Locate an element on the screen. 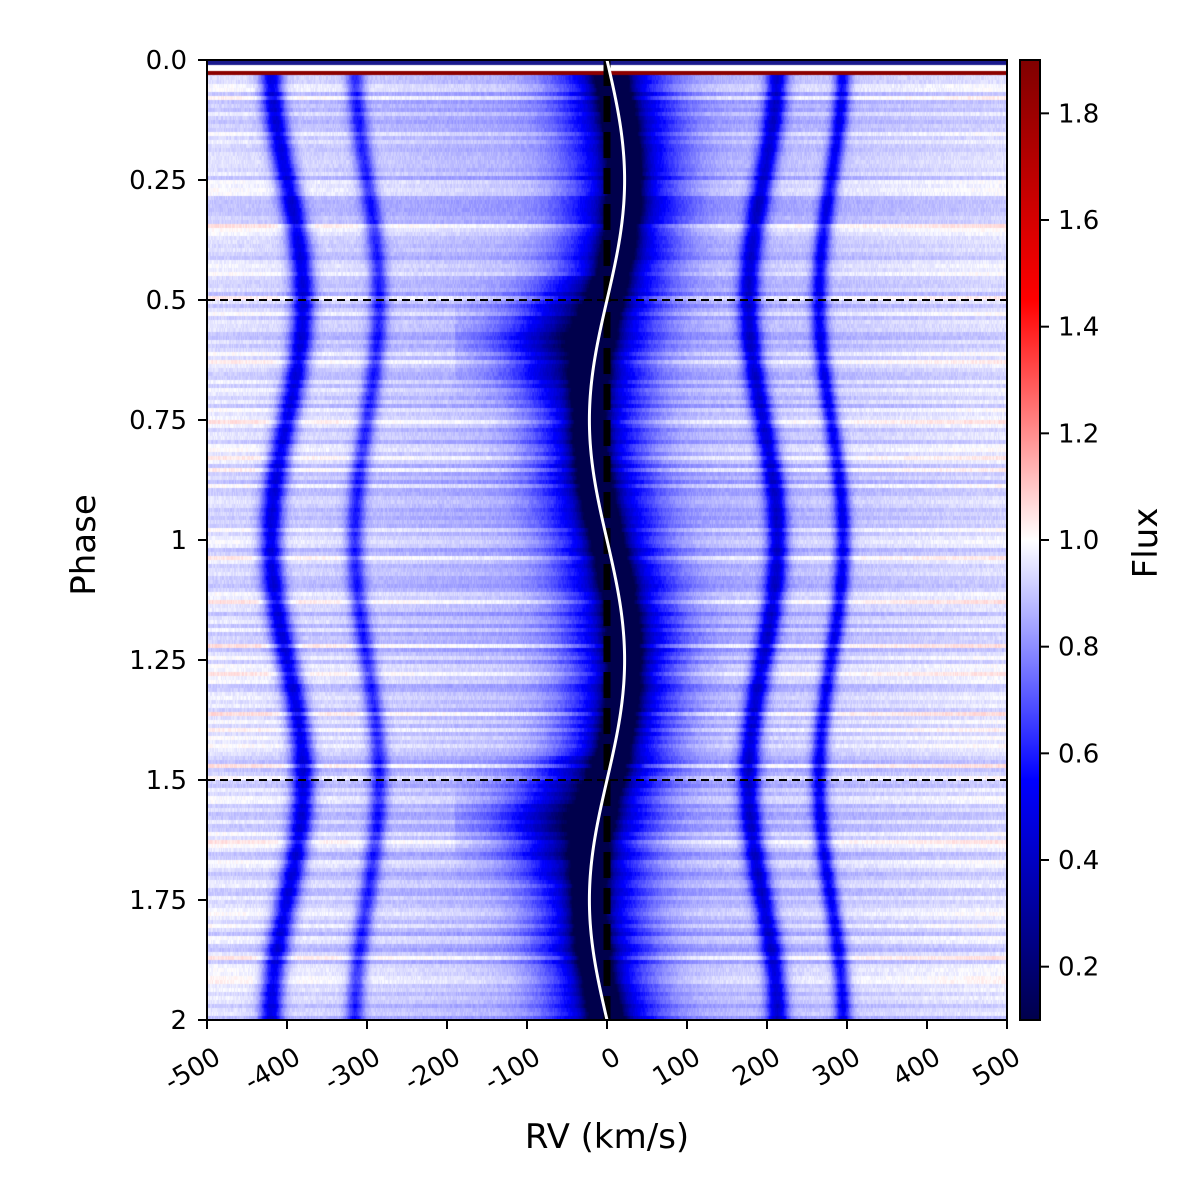 Image resolution: width=1200 pixels, height=1204 pixels. colorbar-tick-label: 0.4 is located at coordinates (1078, 861).